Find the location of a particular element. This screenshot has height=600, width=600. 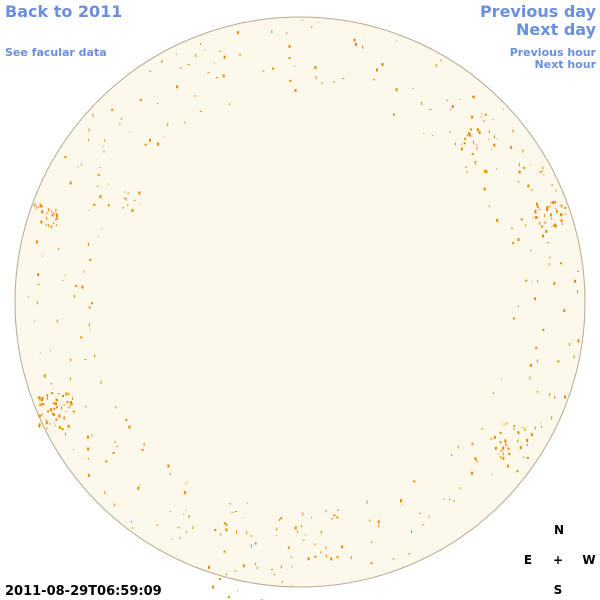

back-link: Back to 2011 is located at coordinates (63, 11).